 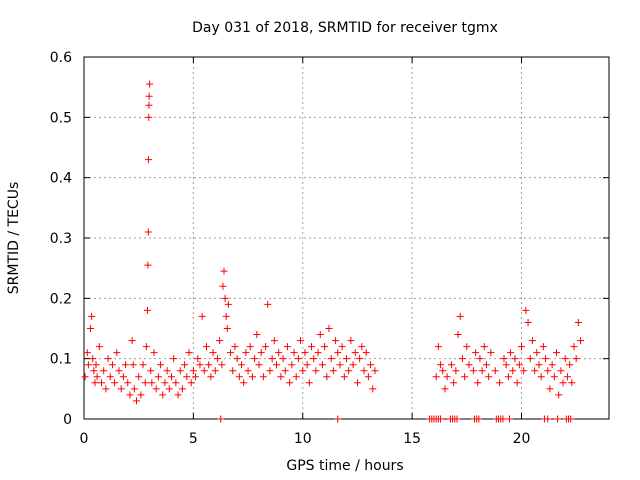 What do you see at coordinates (14, 238) in the screenshot?
I see `y-axis-label: SRMTID / TECUs` at bounding box center [14, 238].